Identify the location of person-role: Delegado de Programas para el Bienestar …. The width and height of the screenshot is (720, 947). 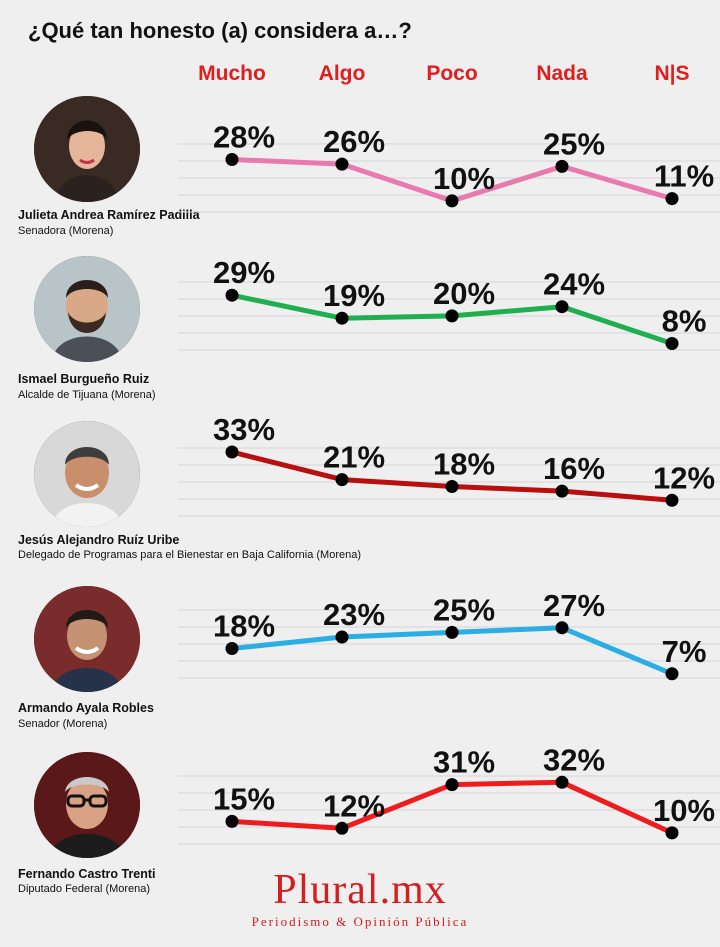
(190, 555).